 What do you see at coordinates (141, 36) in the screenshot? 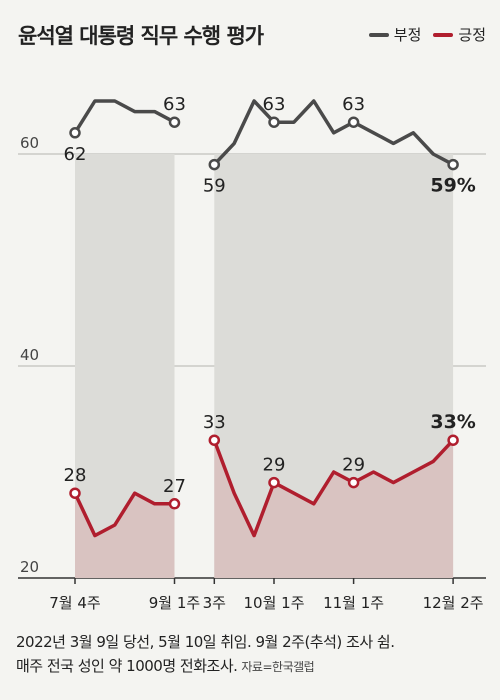
I see `chart-title: 윤석열 대통령 직무 수행 평가` at bounding box center [141, 36].